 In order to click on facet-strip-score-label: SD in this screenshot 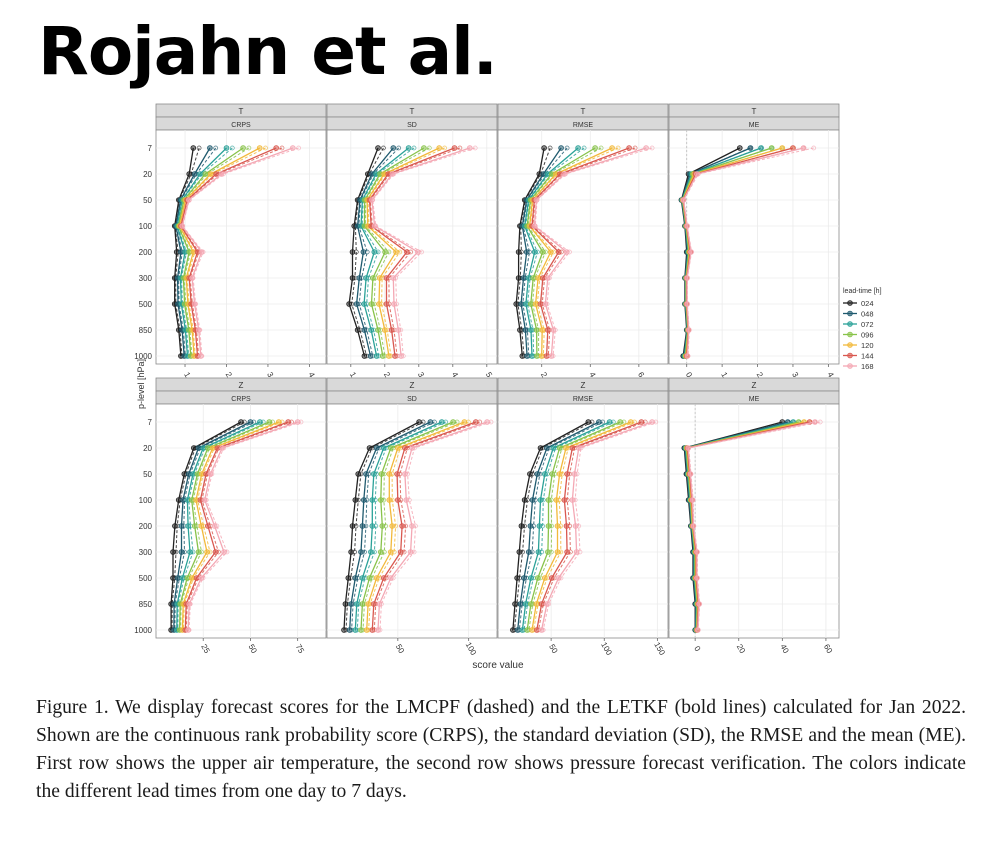, I will do `click(412, 399)`.